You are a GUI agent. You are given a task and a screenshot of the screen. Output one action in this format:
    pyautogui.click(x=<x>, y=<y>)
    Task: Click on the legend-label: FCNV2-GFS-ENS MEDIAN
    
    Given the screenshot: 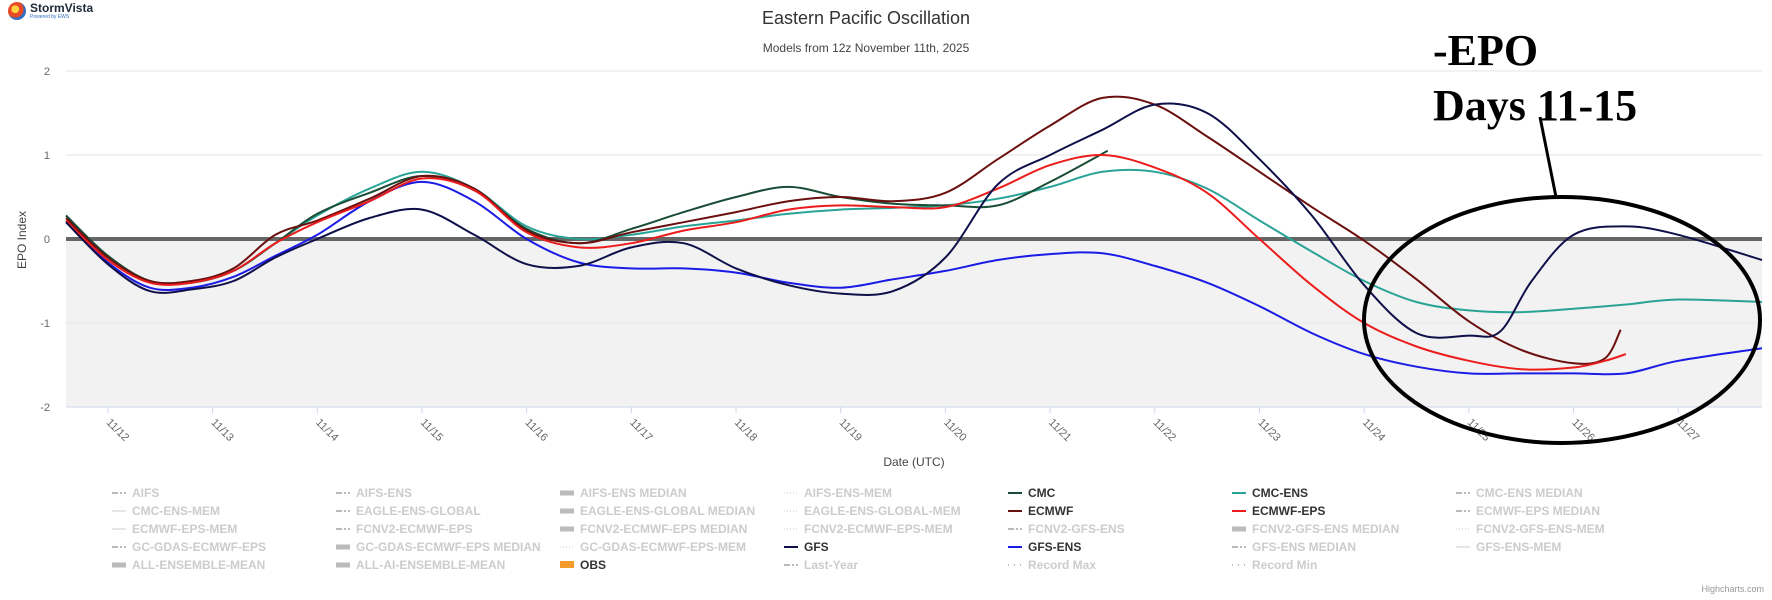 What is the action you would take?
    pyautogui.click(x=1325, y=529)
    